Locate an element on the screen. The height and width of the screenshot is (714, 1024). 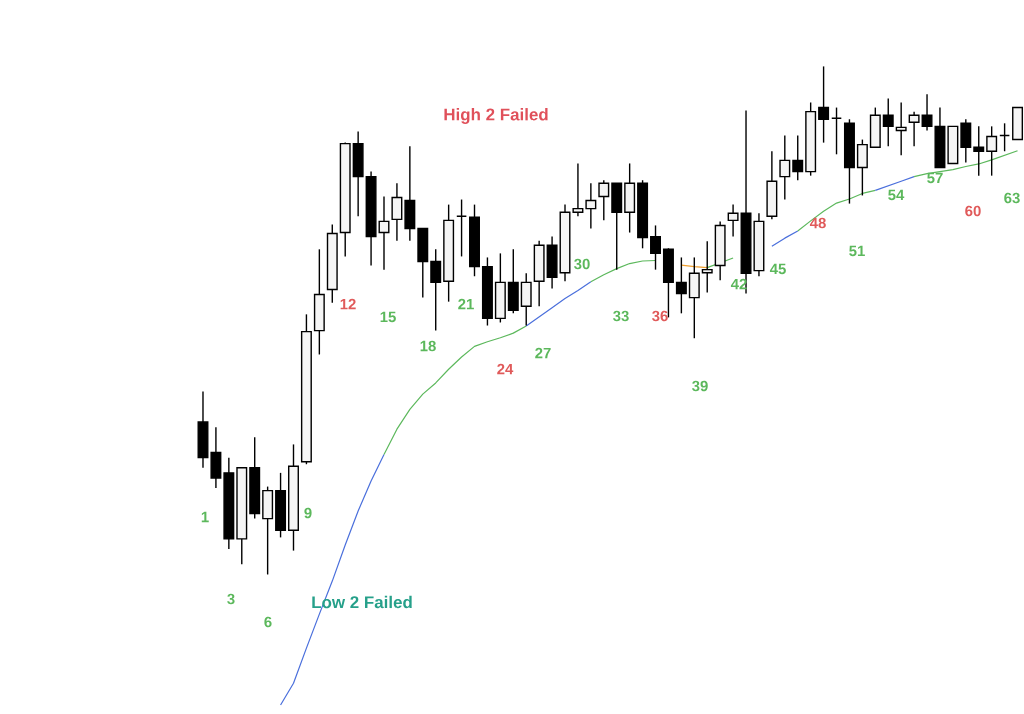
annotation: 18 is located at coordinates (428, 346).